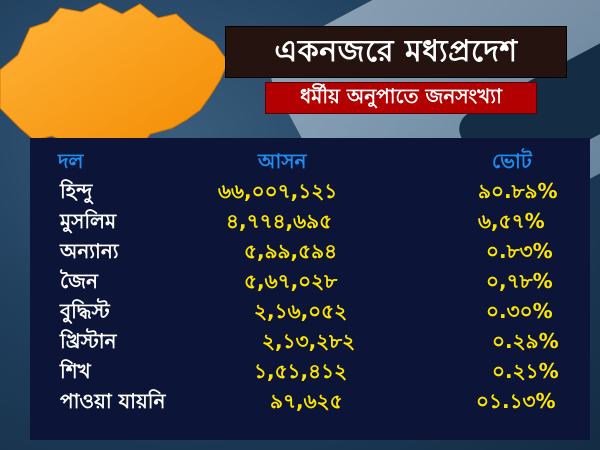  Describe the element at coordinates (291, 251) in the screenshot. I see `row-seats: ৫,৯৯,৫৯৪` at that location.